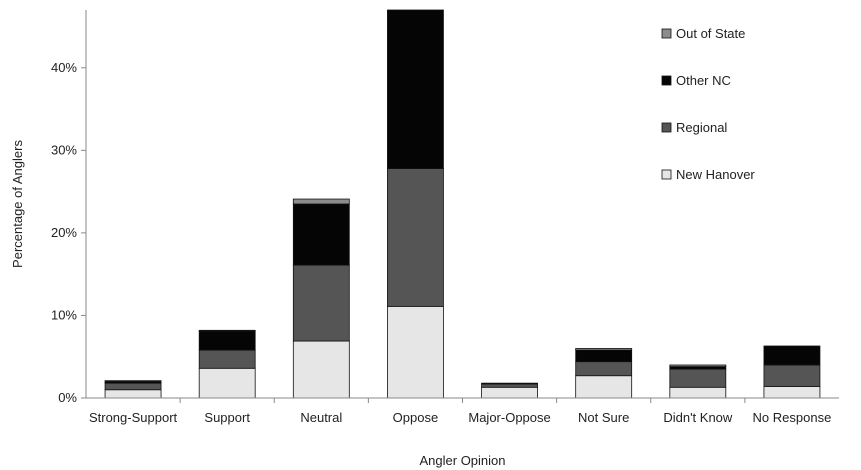 Image resolution: width=861 pixels, height=470 pixels. Describe the element at coordinates (67, 397) in the screenshot. I see `y-tick-label: 0%` at that location.